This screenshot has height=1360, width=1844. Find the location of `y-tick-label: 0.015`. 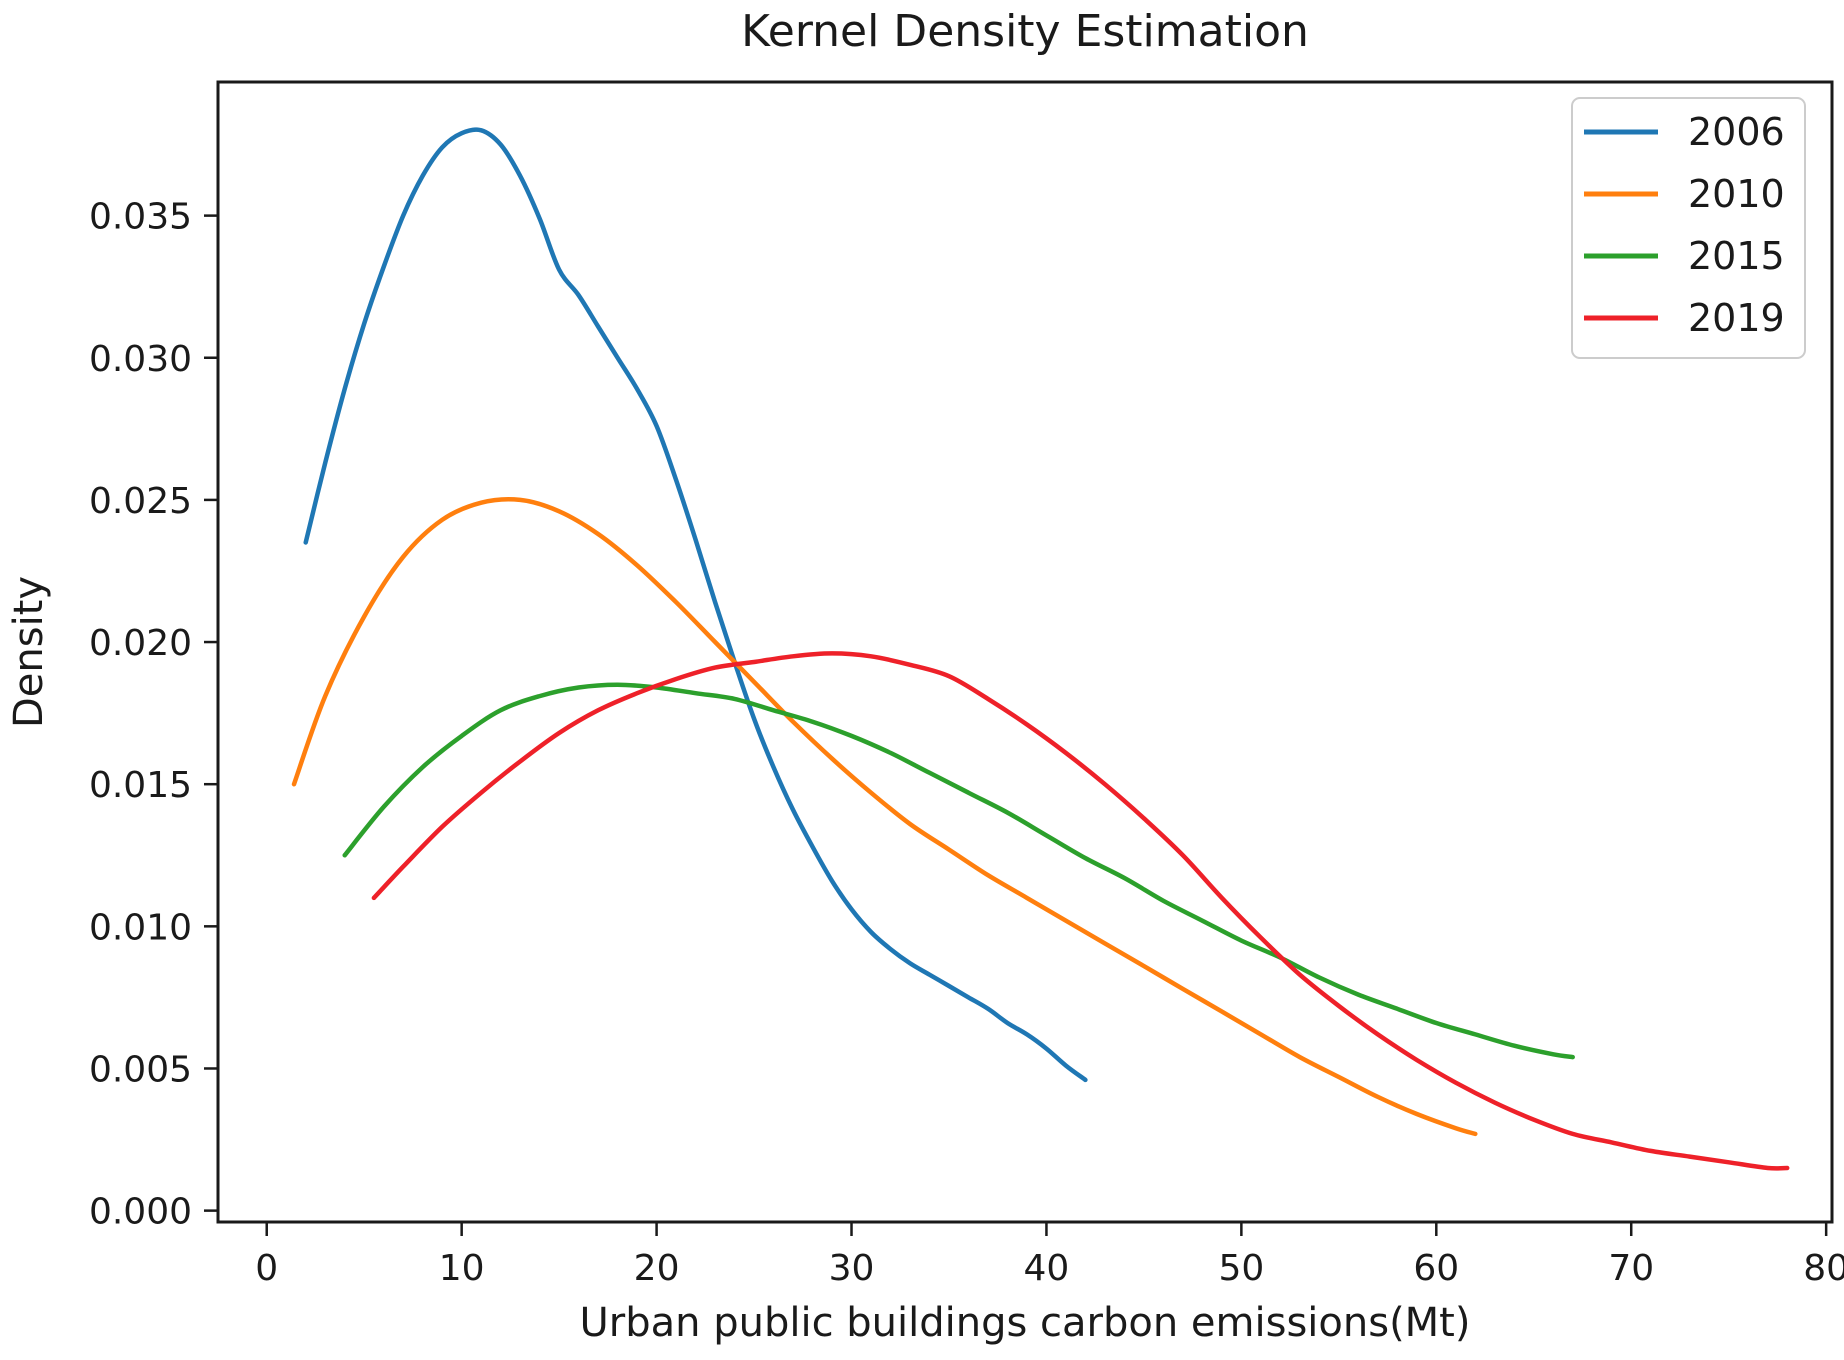

y-tick-label: 0.015 is located at coordinates (140, 785).